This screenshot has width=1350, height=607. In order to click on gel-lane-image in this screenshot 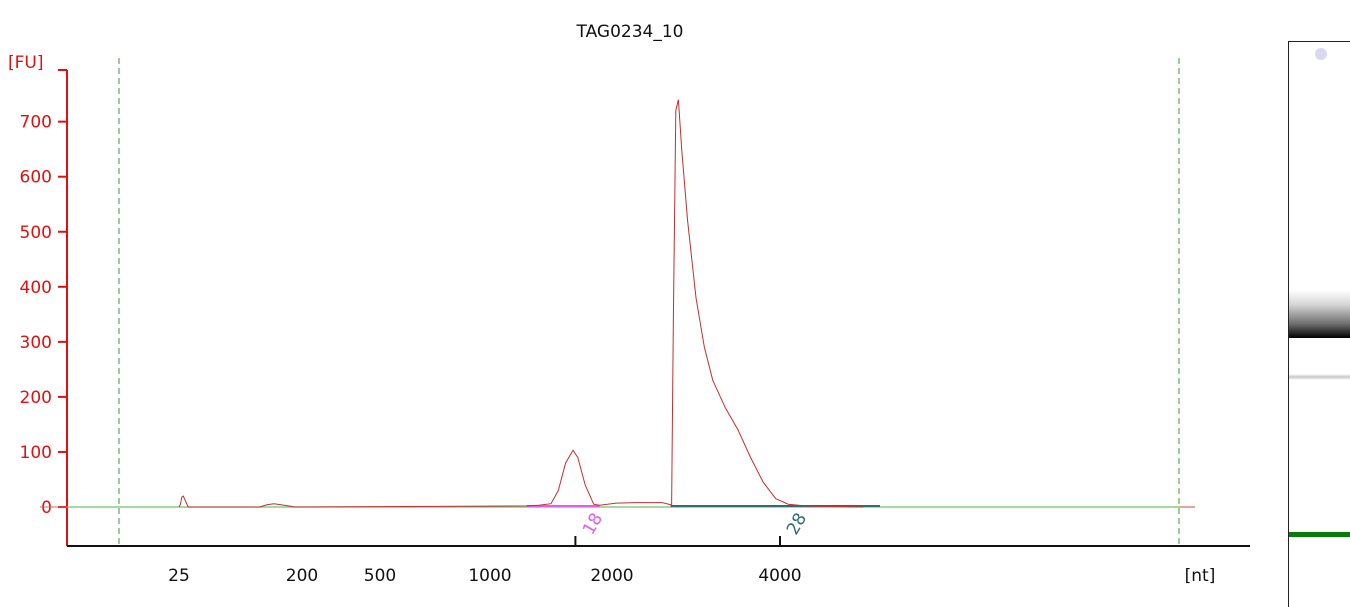, I will do `click(1319, 324)`.